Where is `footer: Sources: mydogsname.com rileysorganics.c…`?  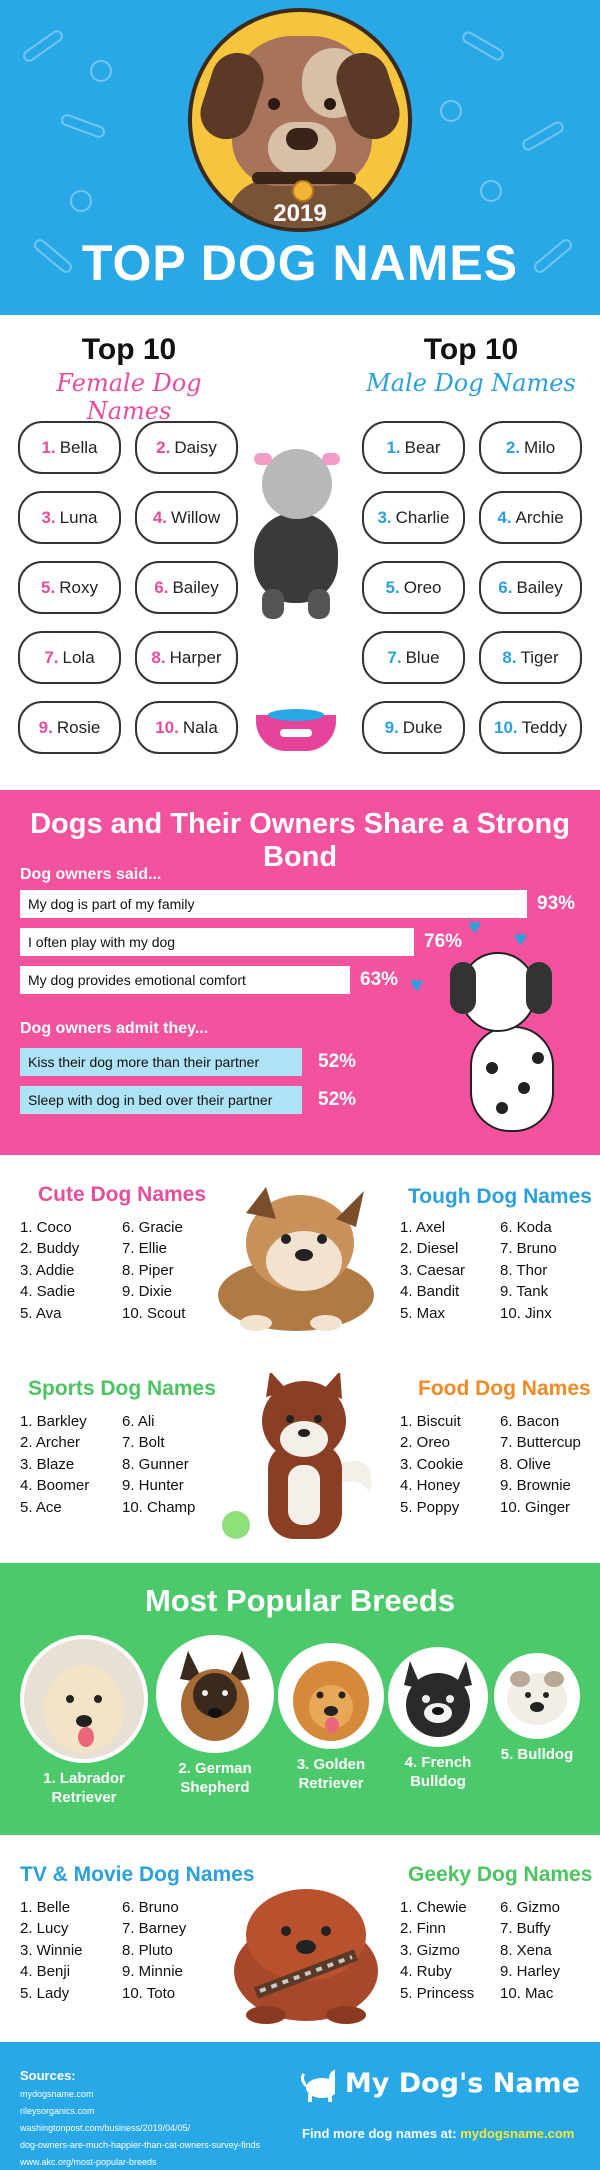
footer: Sources: mydogsname.com rileysorganics.c… is located at coordinates (300, 2106).